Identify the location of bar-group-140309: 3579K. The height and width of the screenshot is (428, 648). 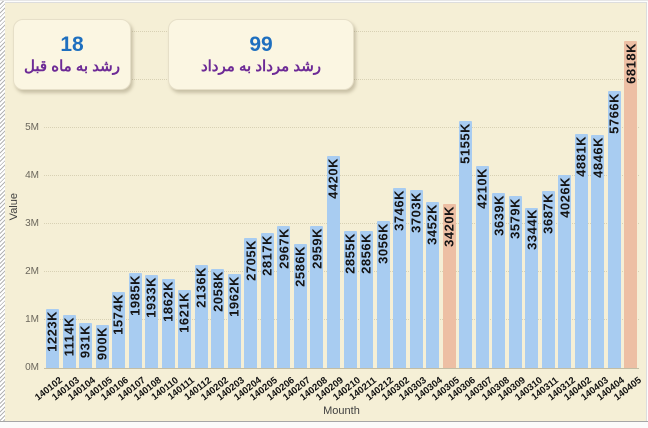
(515, 200).